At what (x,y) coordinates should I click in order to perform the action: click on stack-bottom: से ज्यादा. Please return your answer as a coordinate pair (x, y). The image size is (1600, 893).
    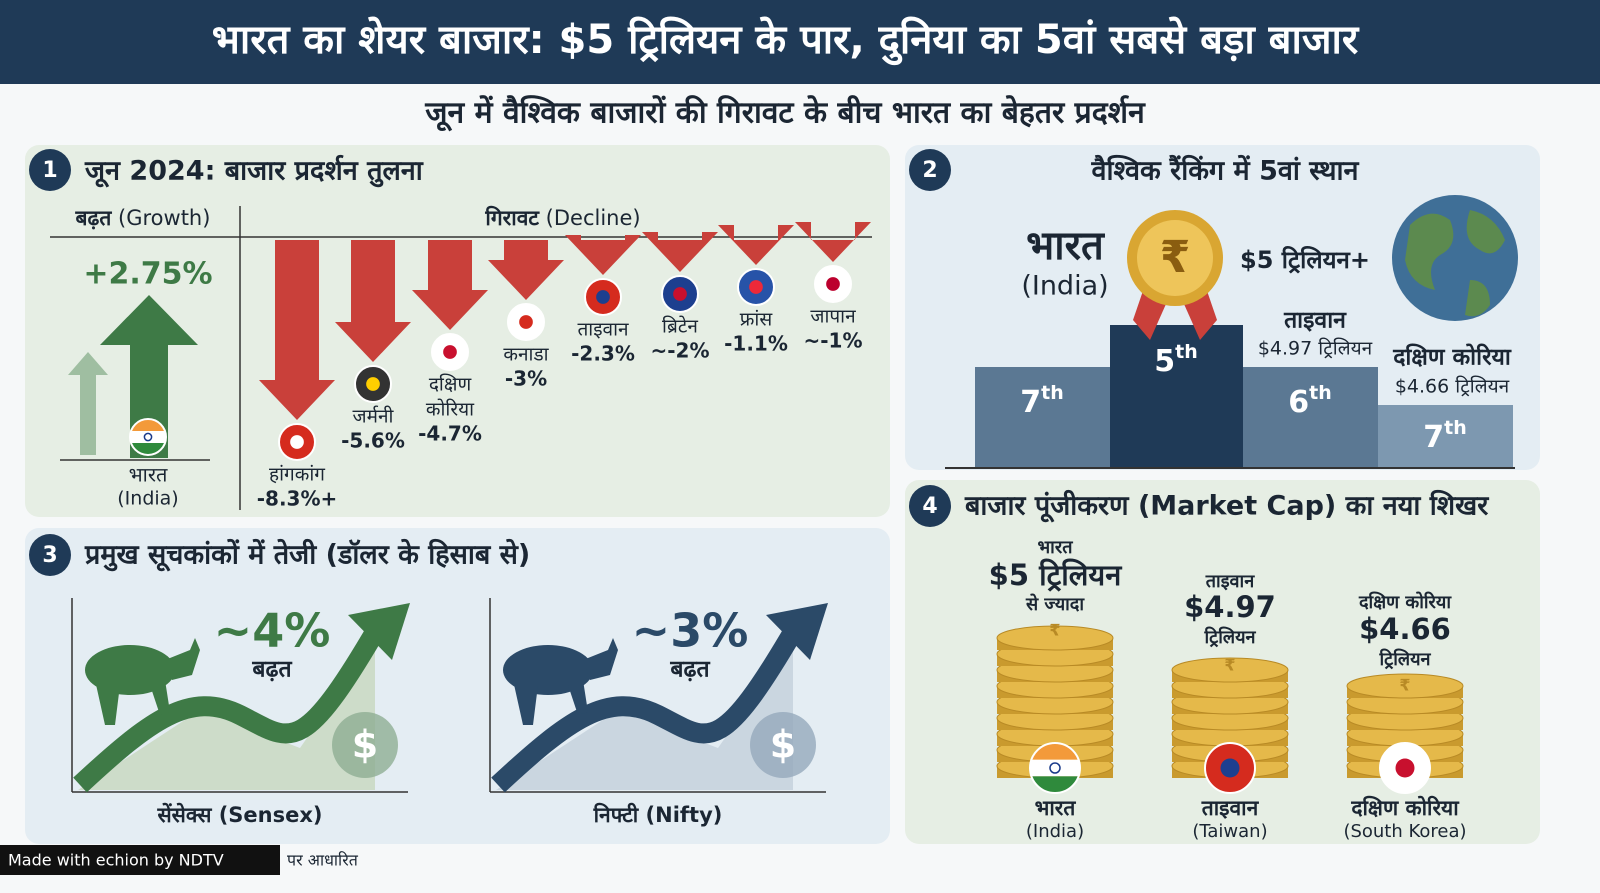
    Looking at the image, I should click on (1055, 604).